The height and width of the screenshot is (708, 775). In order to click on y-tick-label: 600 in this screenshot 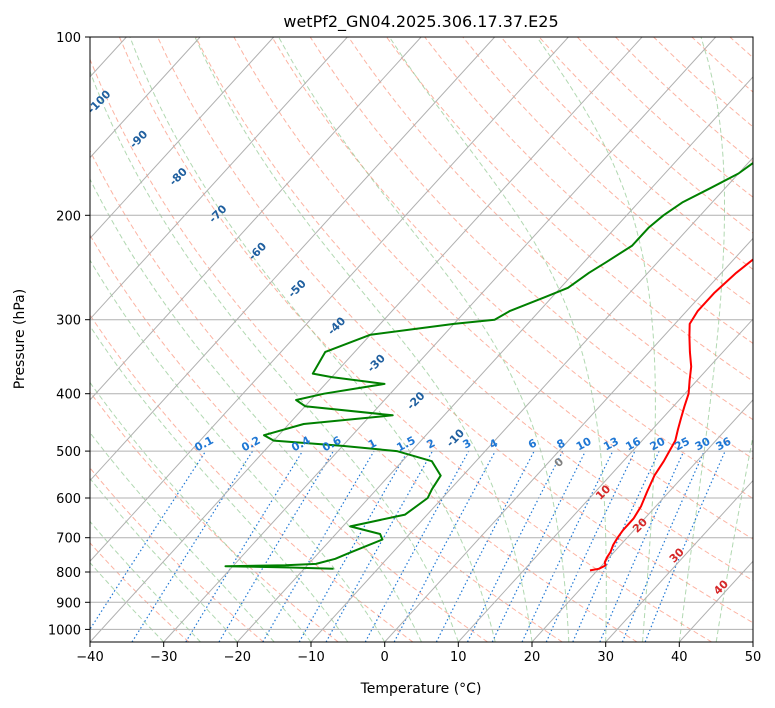, I will do `click(68, 499)`.